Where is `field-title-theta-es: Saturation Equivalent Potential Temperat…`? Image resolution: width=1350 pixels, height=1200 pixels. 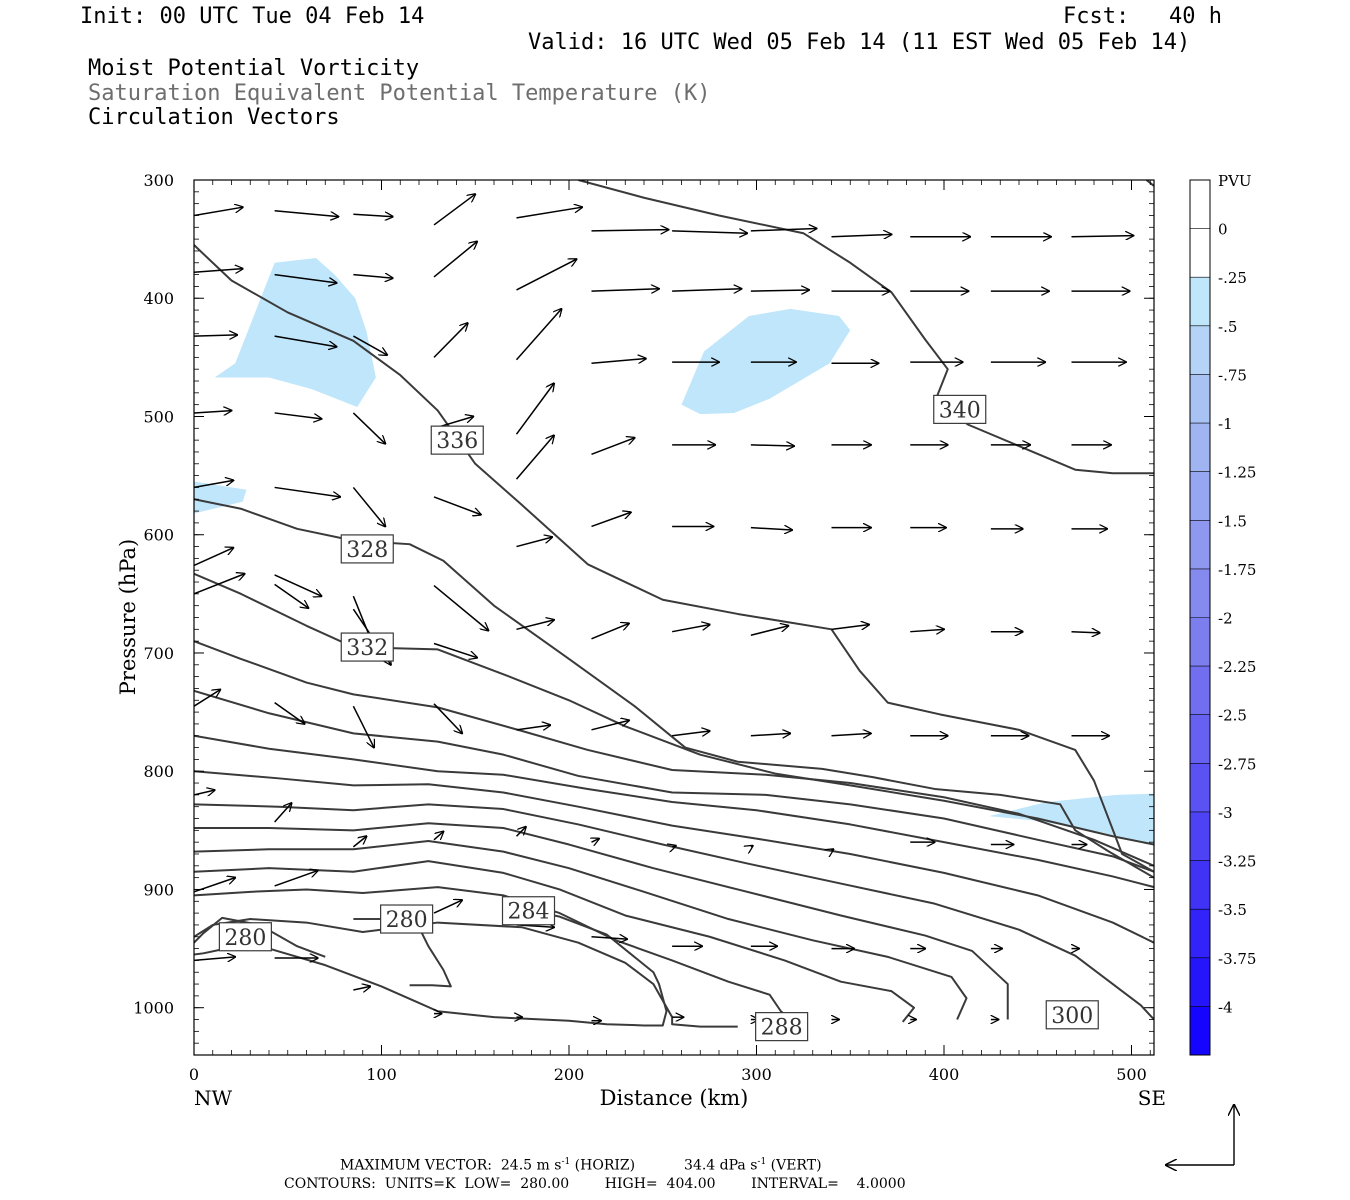
field-title-theta-es: Saturation Equivalent Potential Temperat… is located at coordinates (399, 93).